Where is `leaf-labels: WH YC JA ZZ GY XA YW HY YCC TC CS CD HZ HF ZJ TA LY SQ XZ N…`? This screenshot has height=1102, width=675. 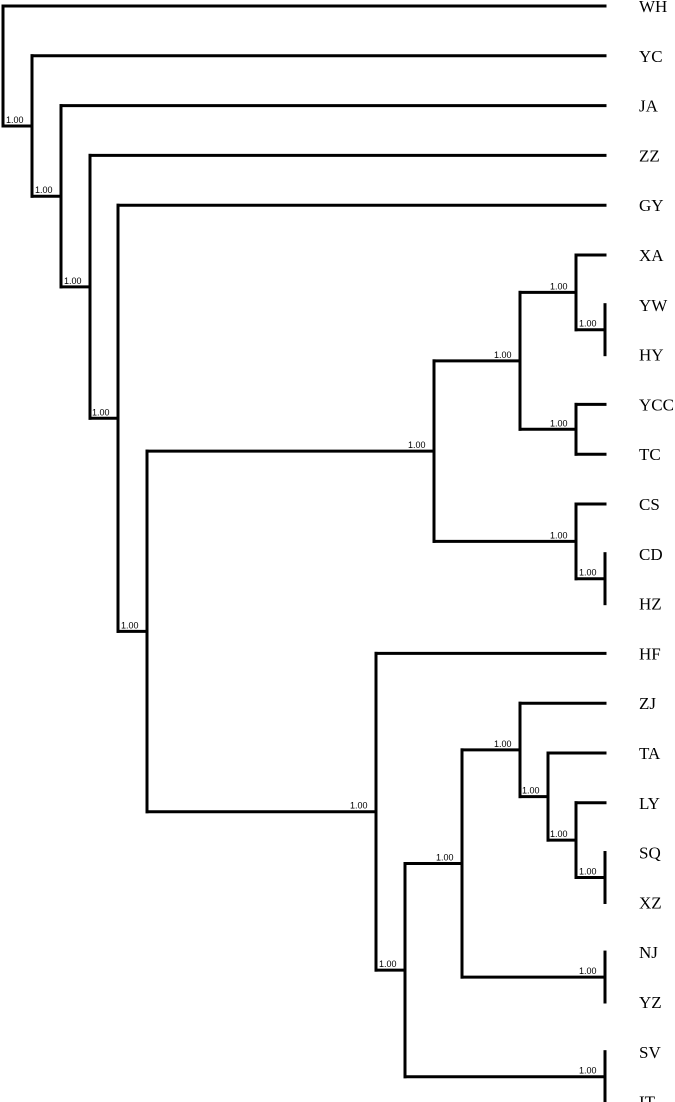 leaf-labels: WH YC JA ZZ GY XA YW HY YCC TC CS CD HZ HF ZJ TA LY SQ XZ N… is located at coordinates (656, 551).